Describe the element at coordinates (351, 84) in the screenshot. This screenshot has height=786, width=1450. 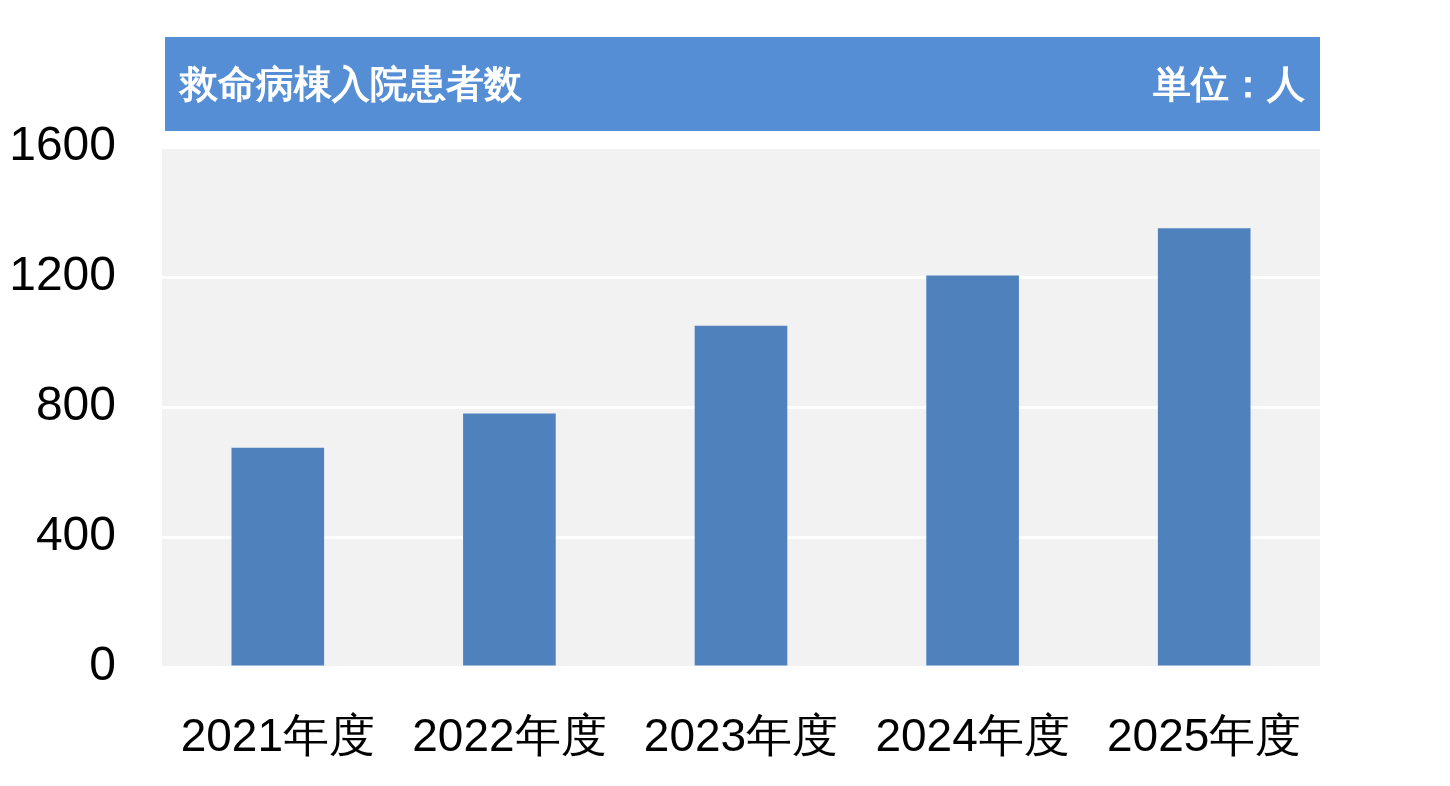
I see `chart-title: 救命病棟入院患者数` at that location.